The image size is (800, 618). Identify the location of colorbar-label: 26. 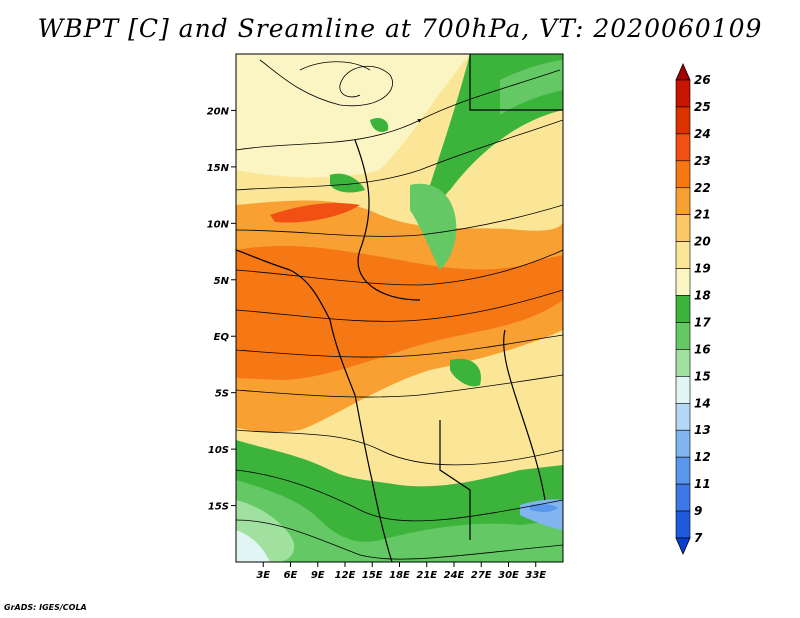
(702, 80).